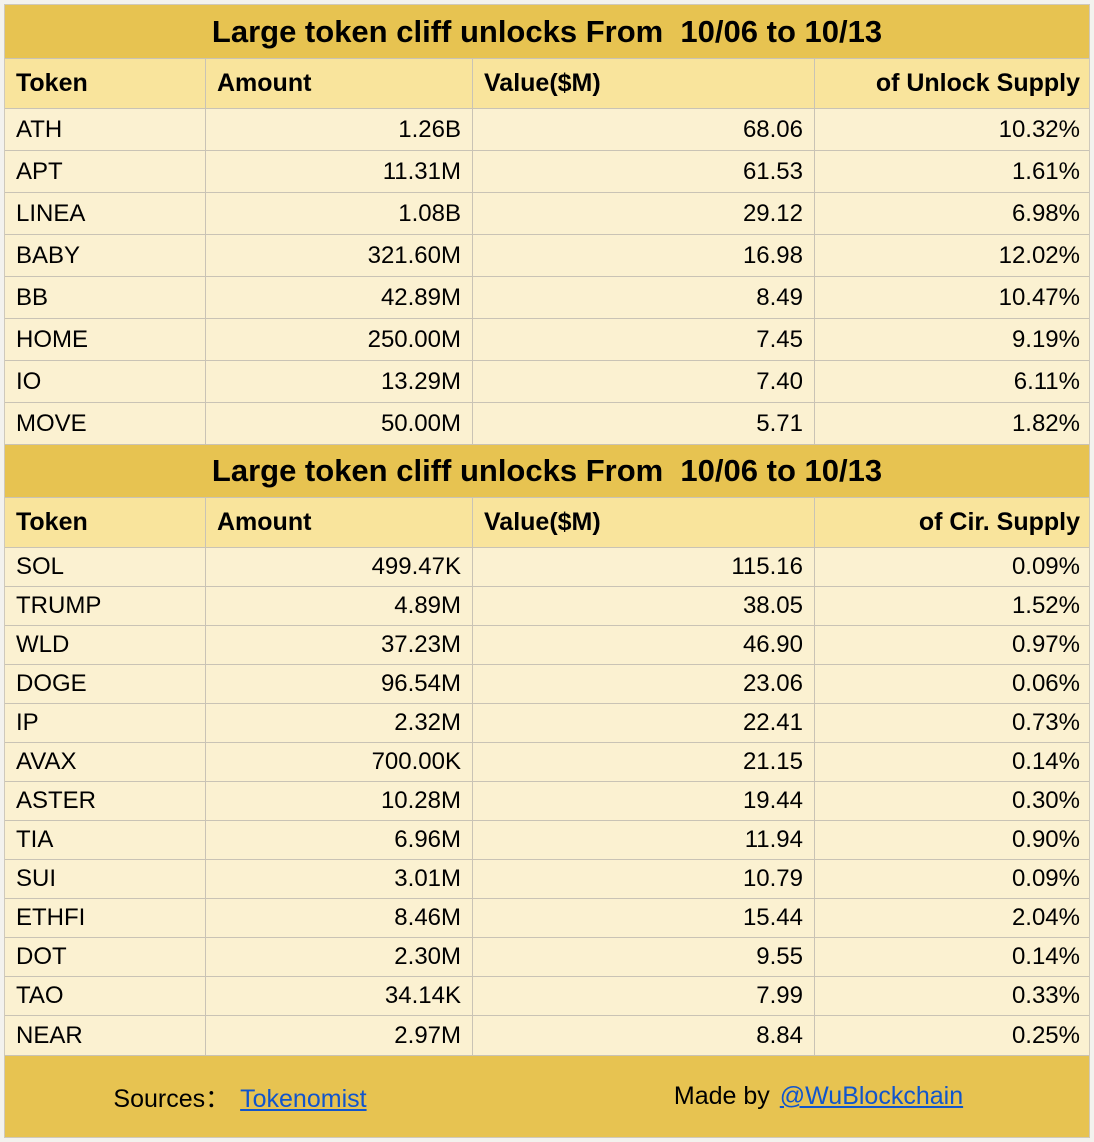 This screenshot has height=1142, width=1094. Describe the element at coordinates (27, 722) in the screenshot. I see `token-cell: IP` at that location.